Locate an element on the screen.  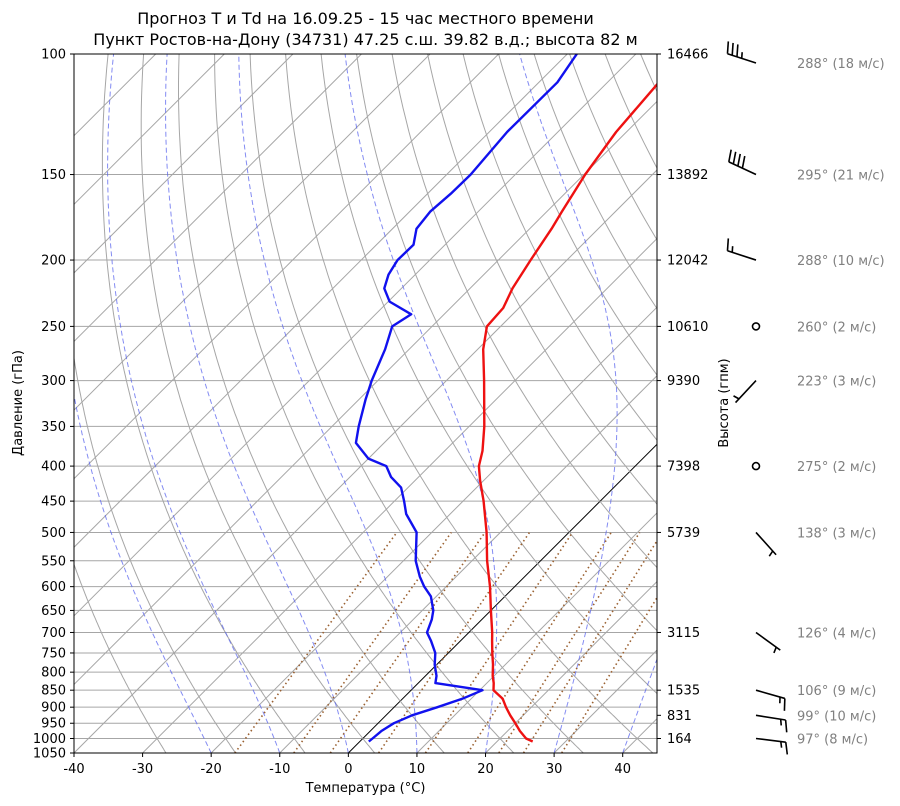
height-tick-label: 7398 is located at coordinates (683, 467).